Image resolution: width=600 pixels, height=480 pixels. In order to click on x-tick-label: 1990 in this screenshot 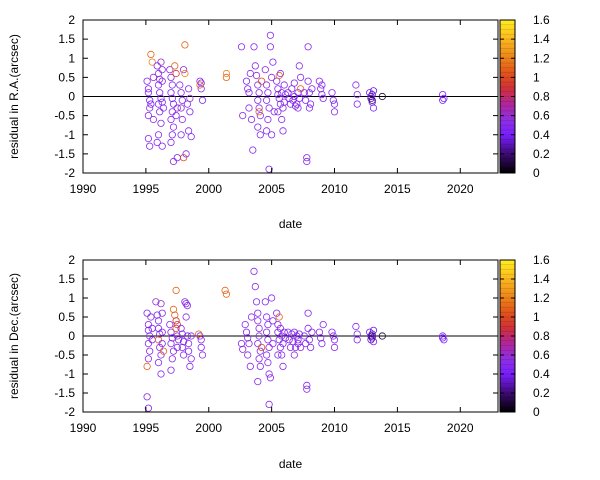, I will do `click(83, 189)`.